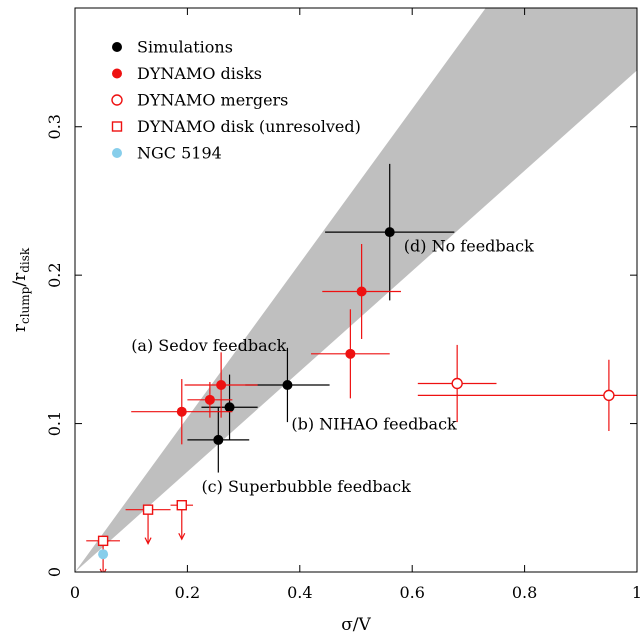 The height and width of the screenshot is (637, 640). Describe the element at coordinates (299, 592) in the screenshot. I see `x-tick-label: 0.4` at that location.